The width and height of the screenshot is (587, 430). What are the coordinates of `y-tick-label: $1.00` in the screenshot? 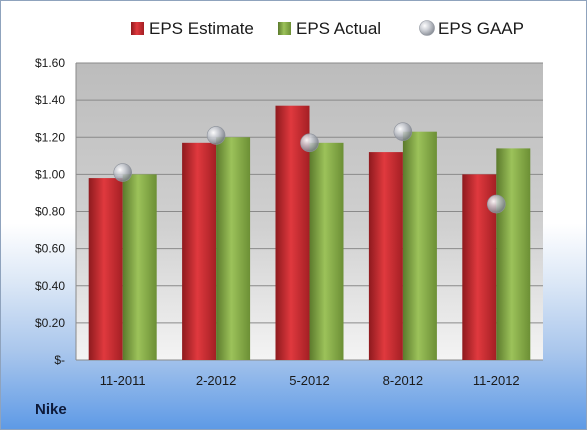 It's located at (50, 174).